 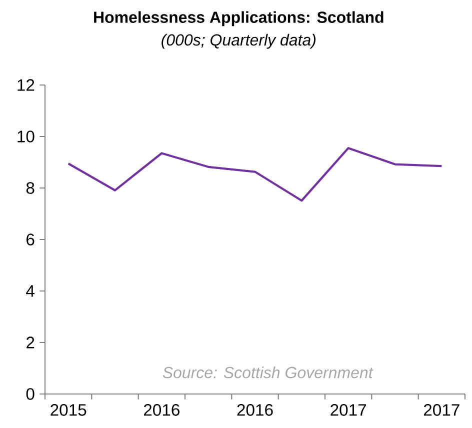 What do you see at coordinates (268, 372) in the screenshot?
I see `annotation: Source: Scottish Government` at bounding box center [268, 372].